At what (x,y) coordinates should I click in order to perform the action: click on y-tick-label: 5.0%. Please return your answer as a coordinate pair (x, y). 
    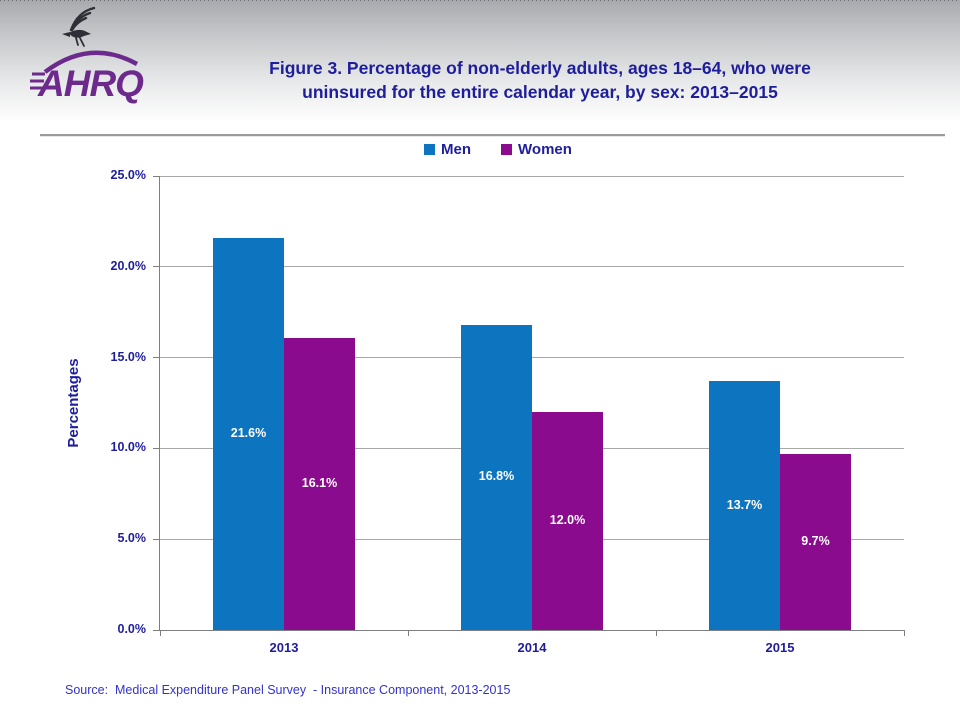
    Looking at the image, I should click on (132, 538).